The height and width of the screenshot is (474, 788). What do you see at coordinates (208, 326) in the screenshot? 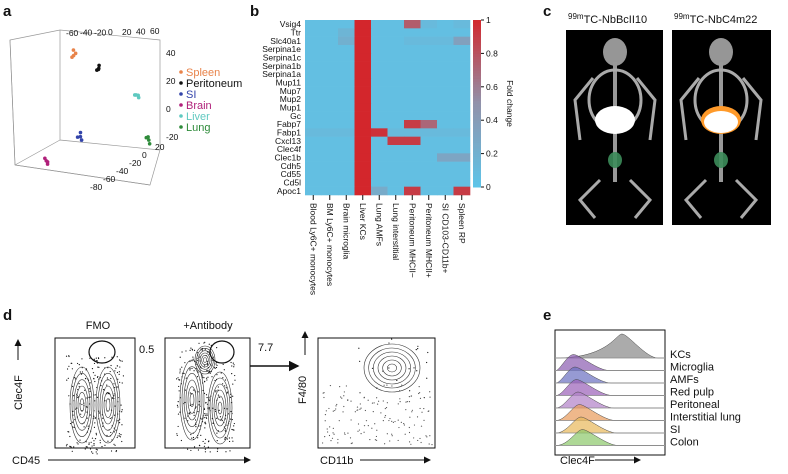
I see `plot-title: +Antibody` at bounding box center [208, 326].